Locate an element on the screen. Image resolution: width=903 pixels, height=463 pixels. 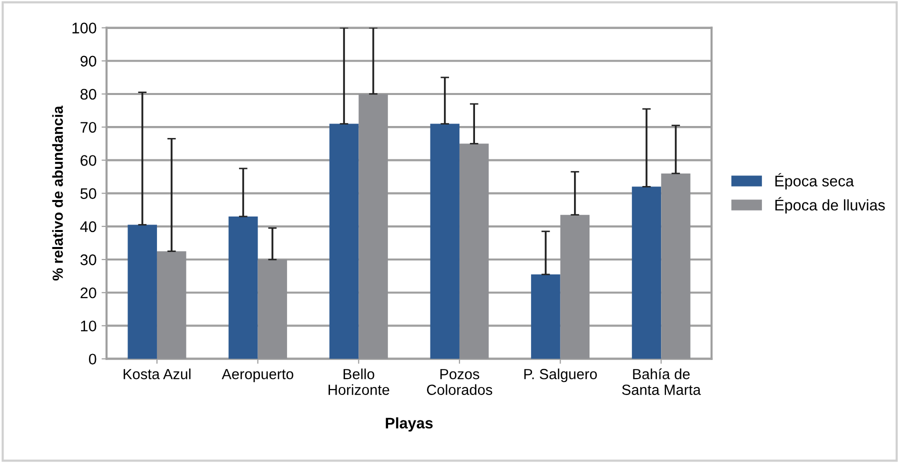
y-tick-label: 20 is located at coordinates (88, 292).